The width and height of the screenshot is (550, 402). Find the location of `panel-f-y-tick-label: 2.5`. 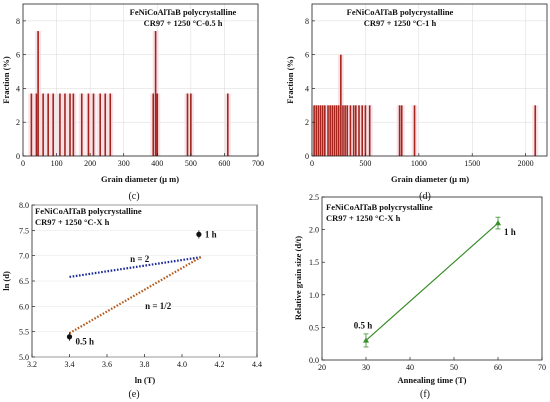

panel-f-y-tick-label: 2.5 is located at coordinates (314, 197).